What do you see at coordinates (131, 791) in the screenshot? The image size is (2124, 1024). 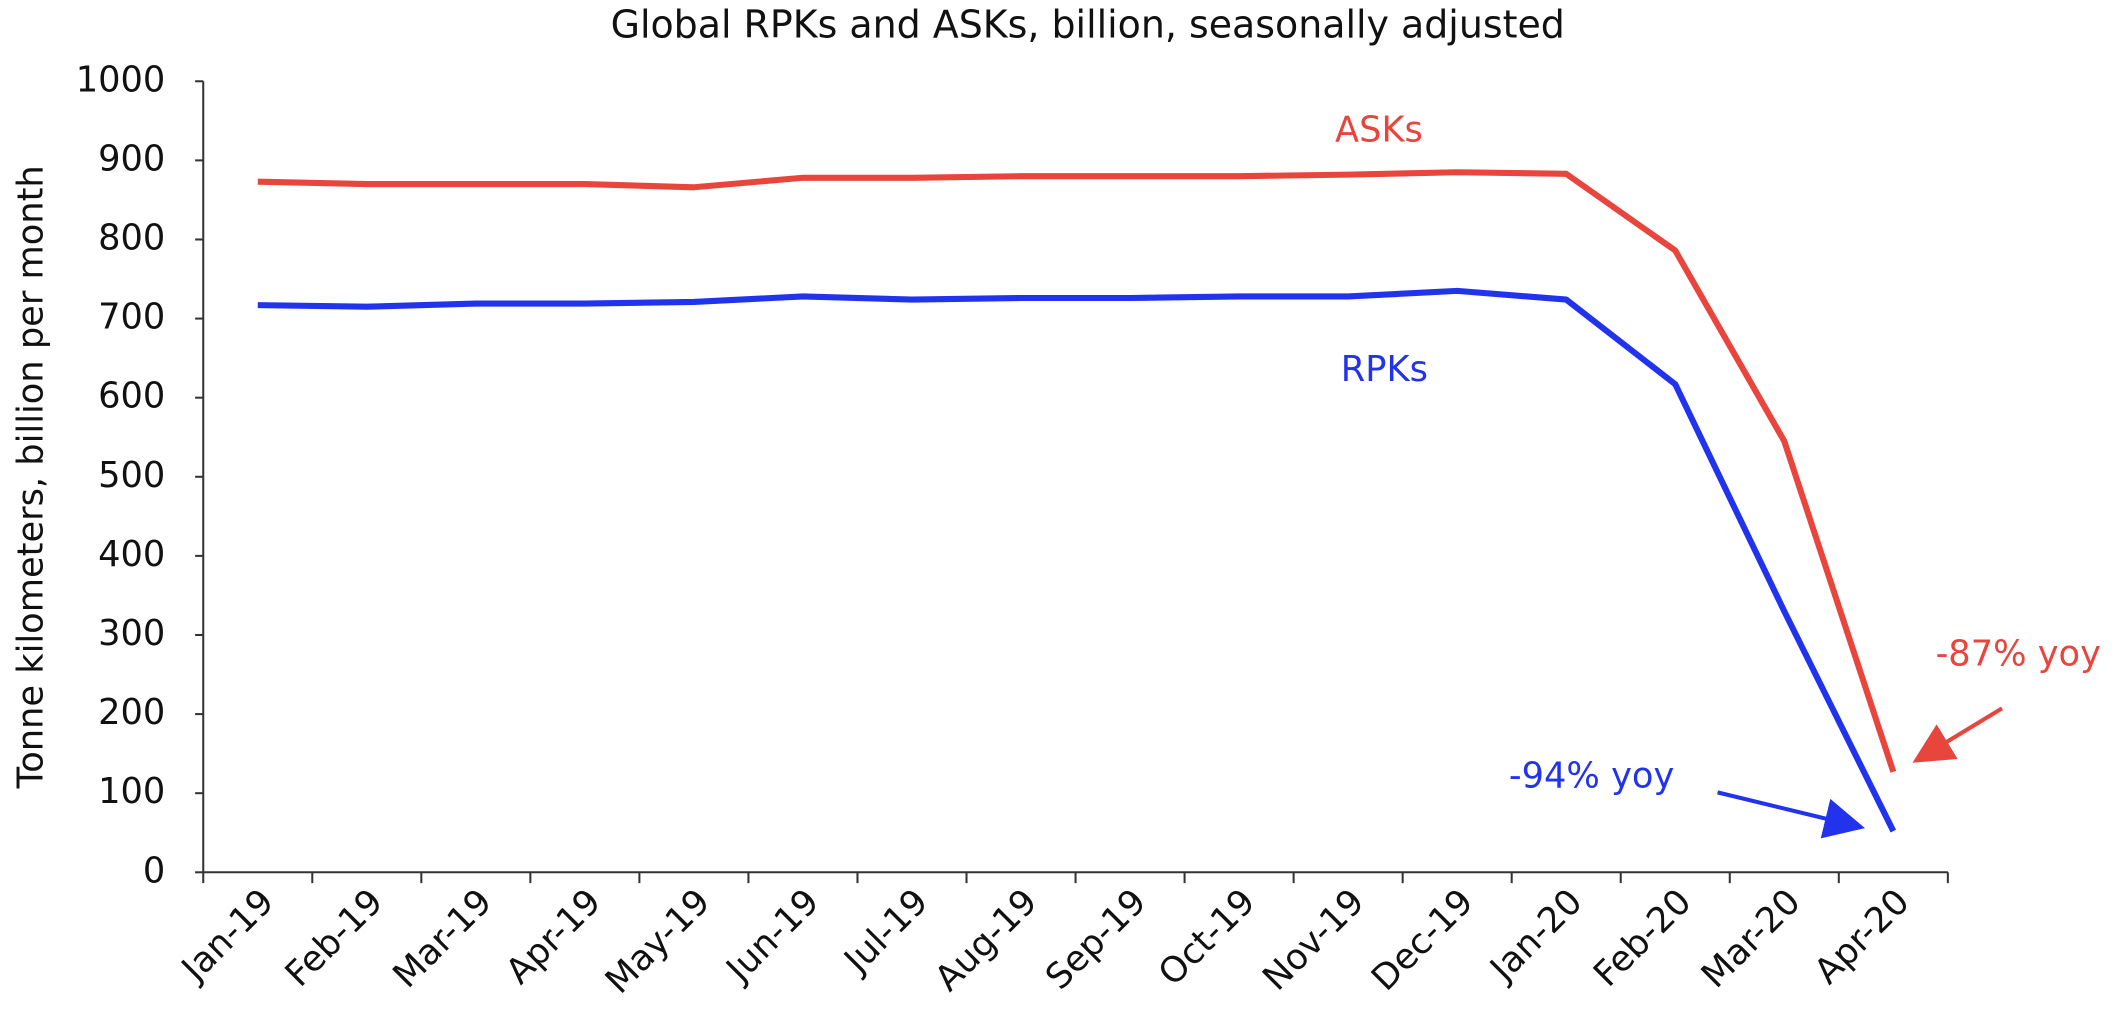 I see `y-tick-label: 100` at bounding box center [131, 791].